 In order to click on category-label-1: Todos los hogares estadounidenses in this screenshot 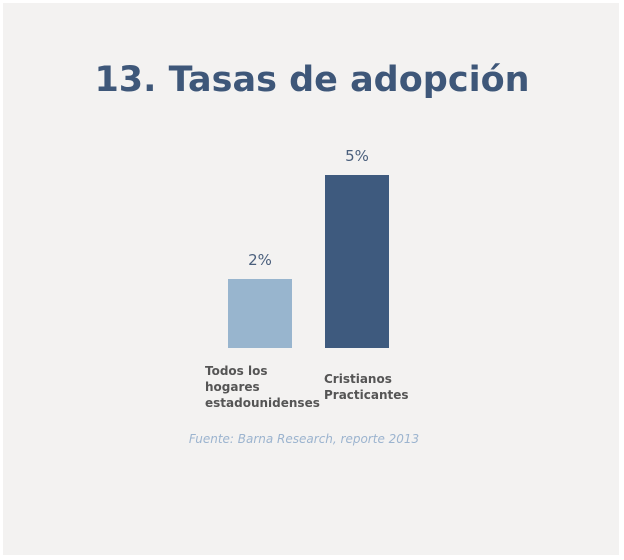, I will do `click(262, 387)`.